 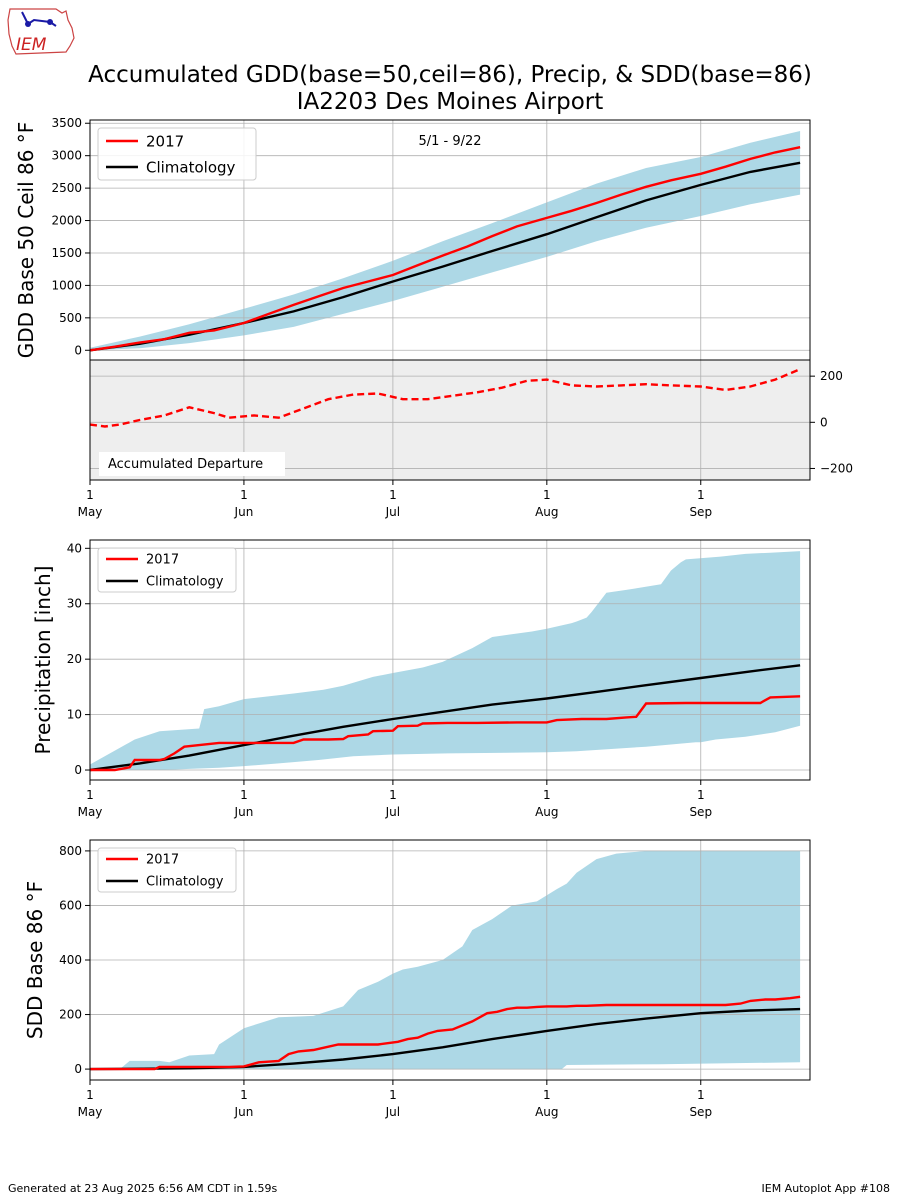 What do you see at coordinates (165, 141) in the screenshot?
I see `gdd-legend-label: 2017` at bounding box center [165, 141].